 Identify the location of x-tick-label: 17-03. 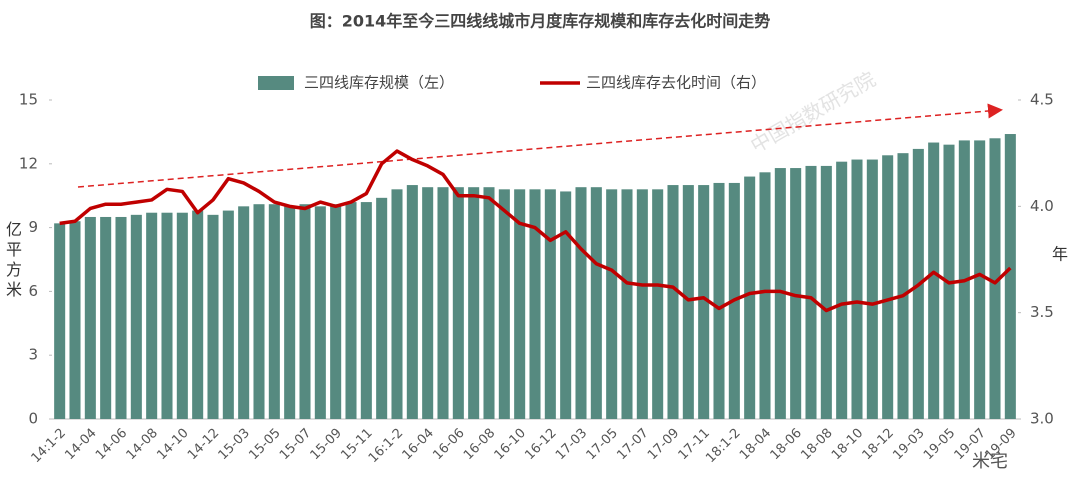
(571, 444).